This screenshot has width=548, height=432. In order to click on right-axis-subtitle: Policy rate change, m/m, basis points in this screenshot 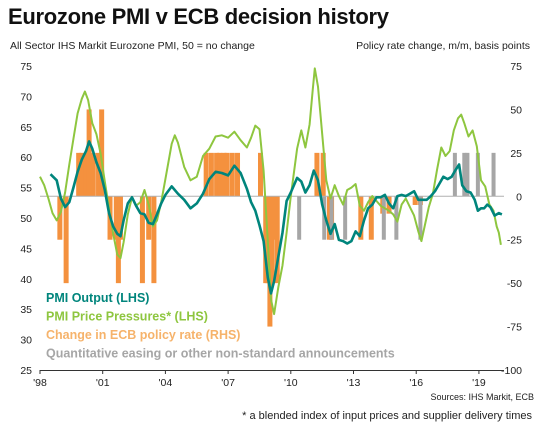, I will do `click(443, 46)`.